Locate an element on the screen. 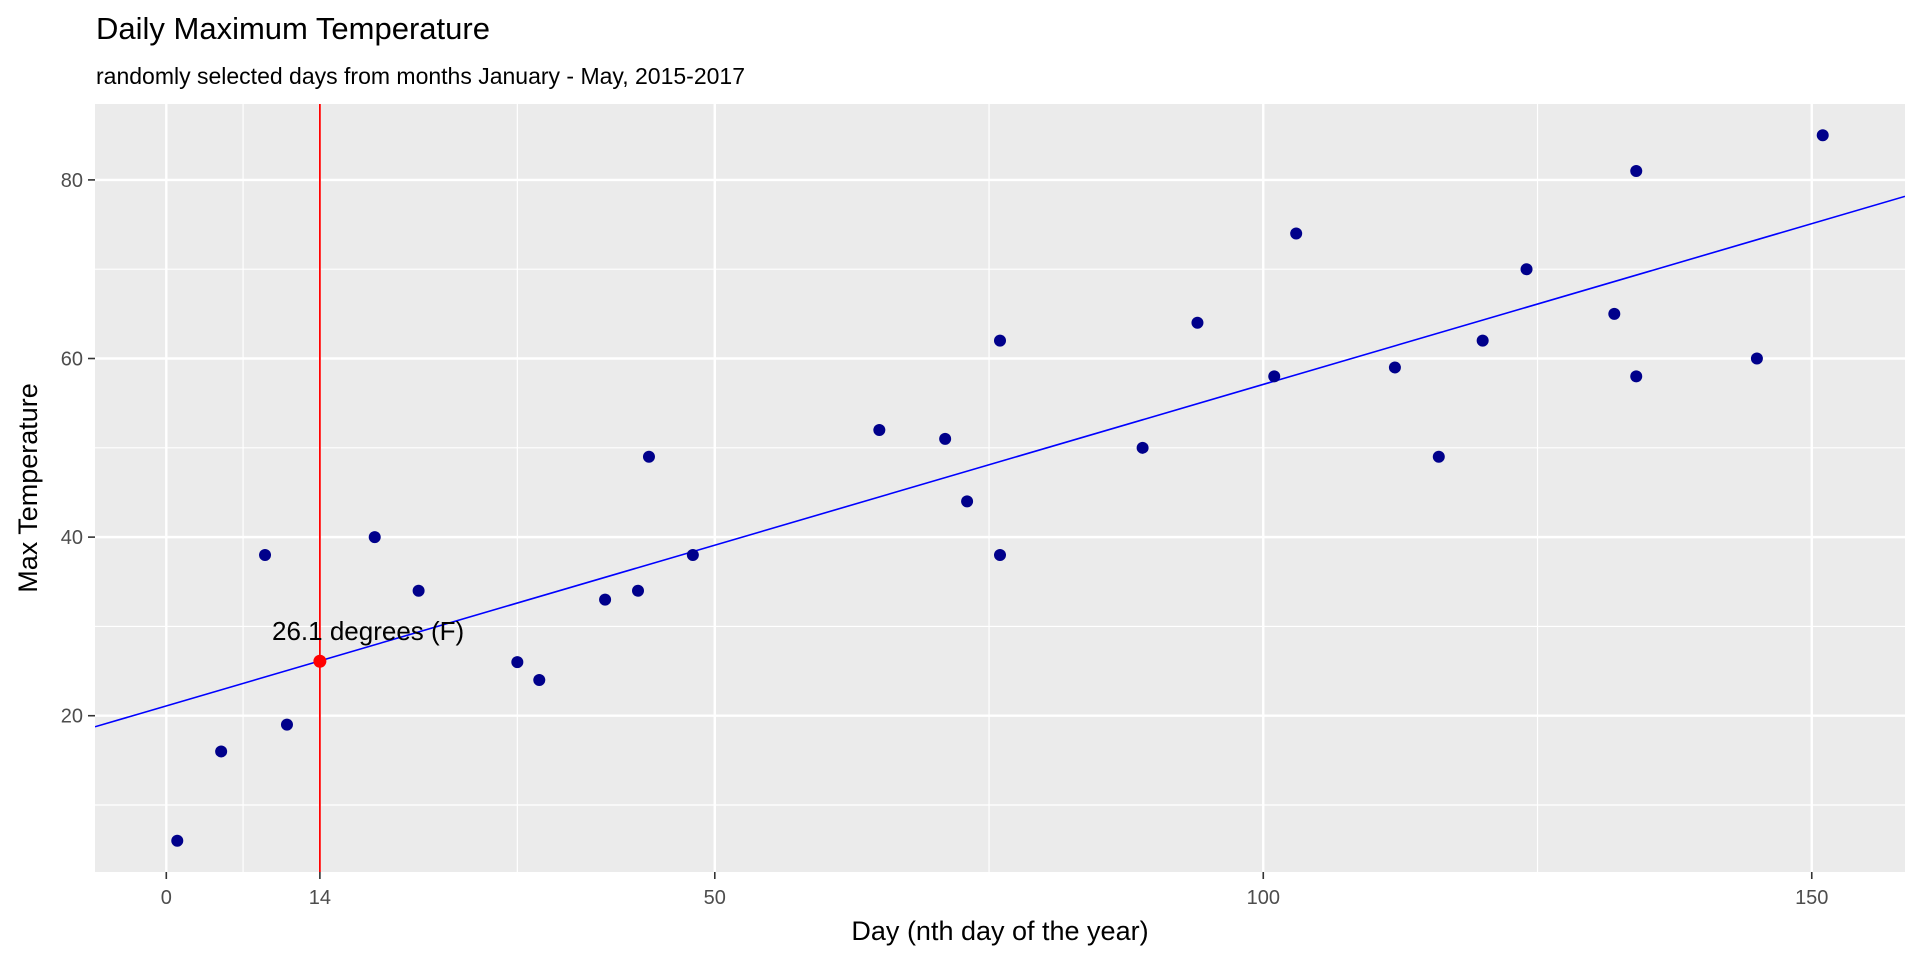 The width and height of the screenshot is (1920, 960). y-axis-title: Max Temperature is located at coordinates (28, 488).